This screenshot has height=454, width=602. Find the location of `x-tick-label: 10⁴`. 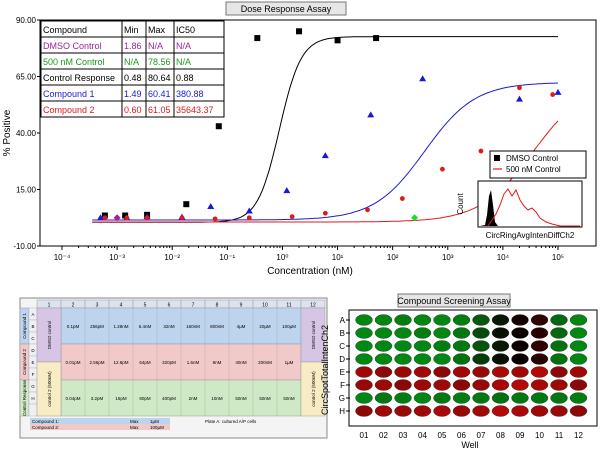

x-tick-label: 10⁴ is located at coordinates (503, 257).